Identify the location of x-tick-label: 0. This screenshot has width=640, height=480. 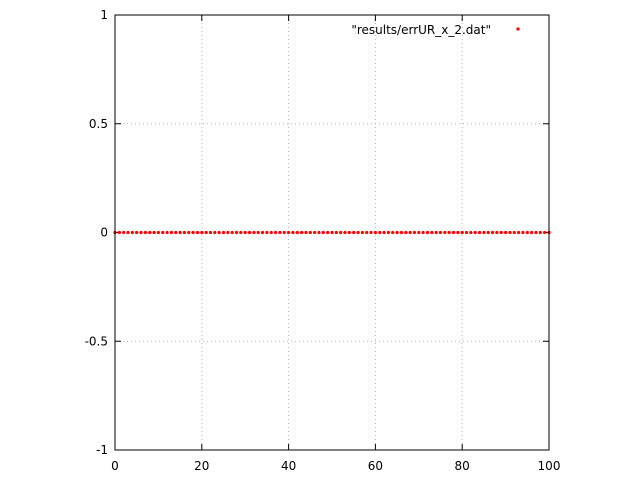
(115, 466).